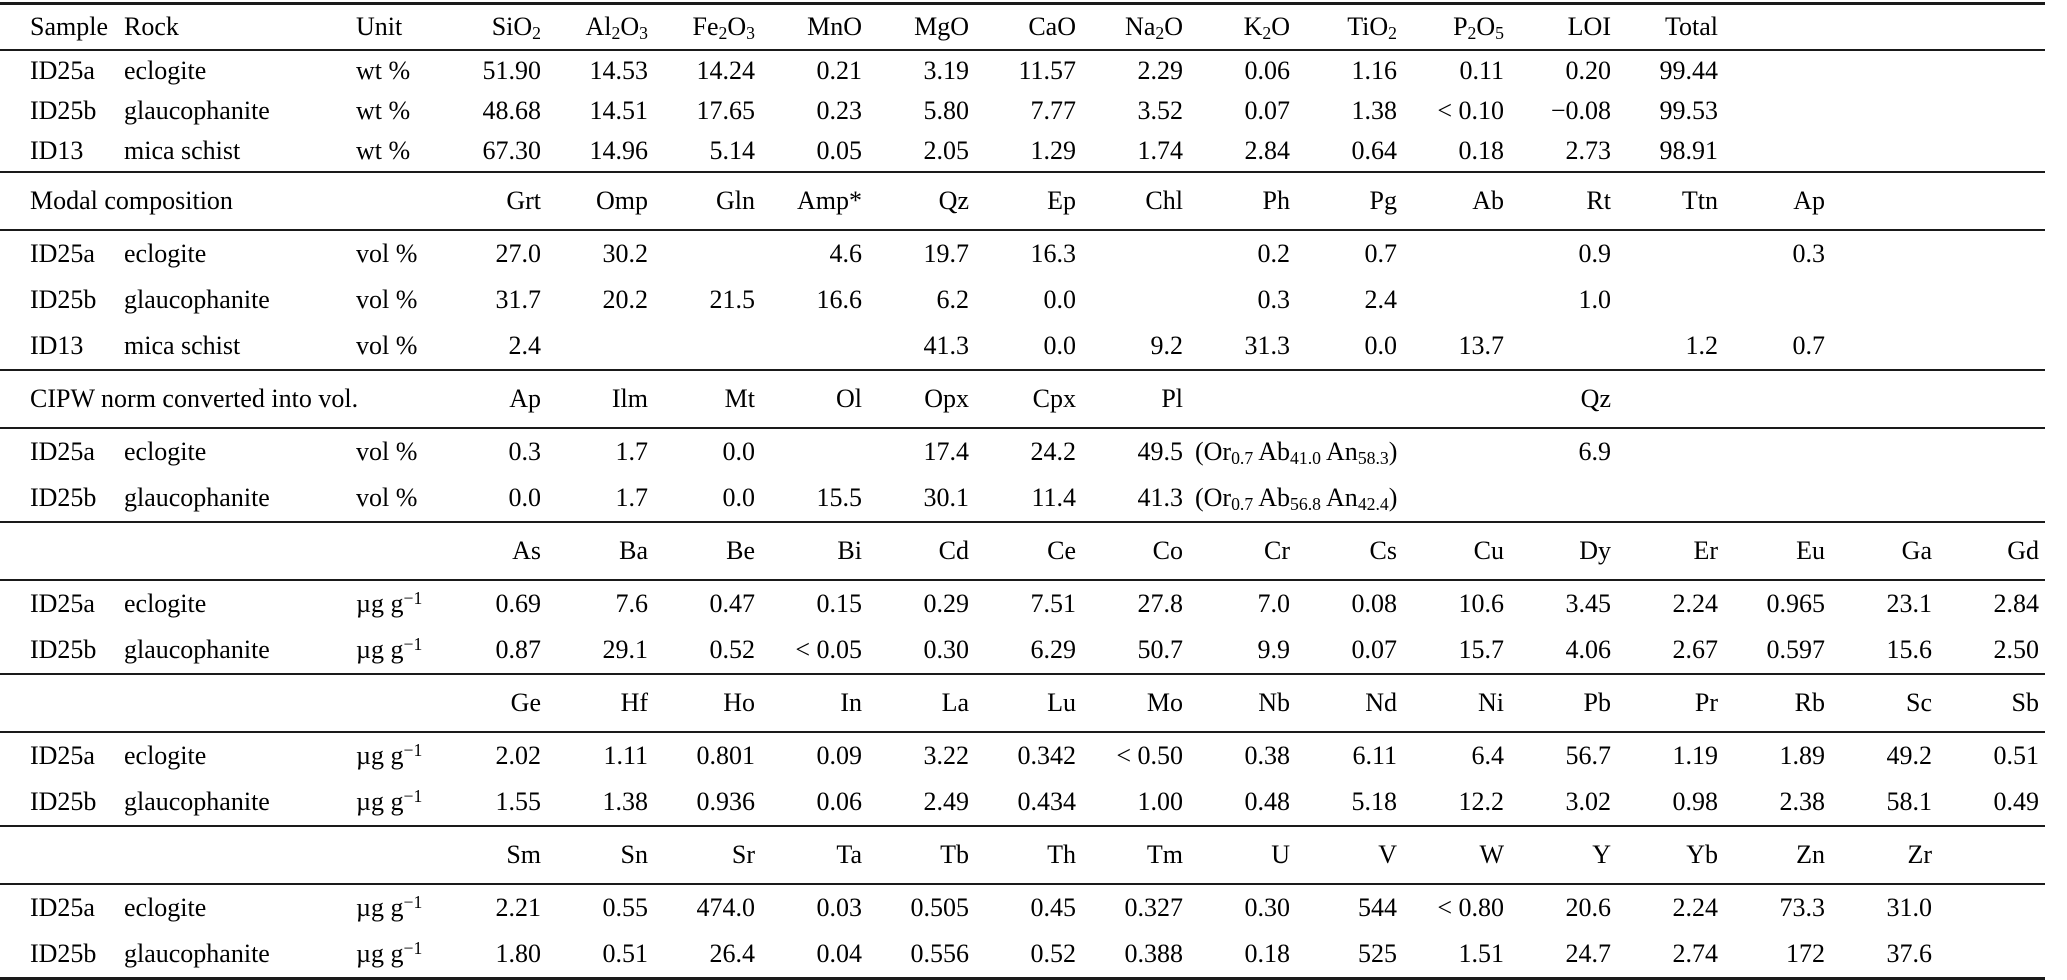  I want to click on value-cell: < 0.05, so click(828, 650).